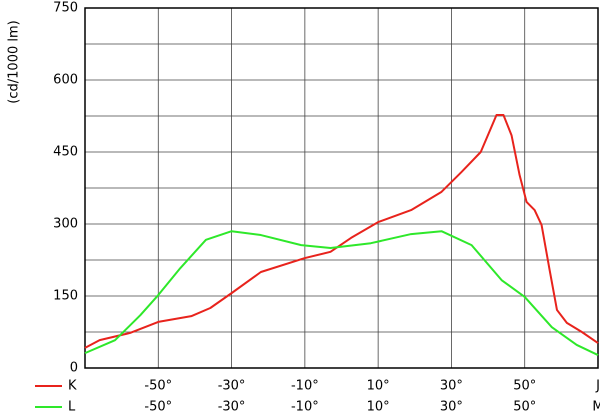 This screenshot has width=600, height=417. Describe the element at coordinates (65, 8) in the screenshot. I see `y-tick-label: 750` at that location.